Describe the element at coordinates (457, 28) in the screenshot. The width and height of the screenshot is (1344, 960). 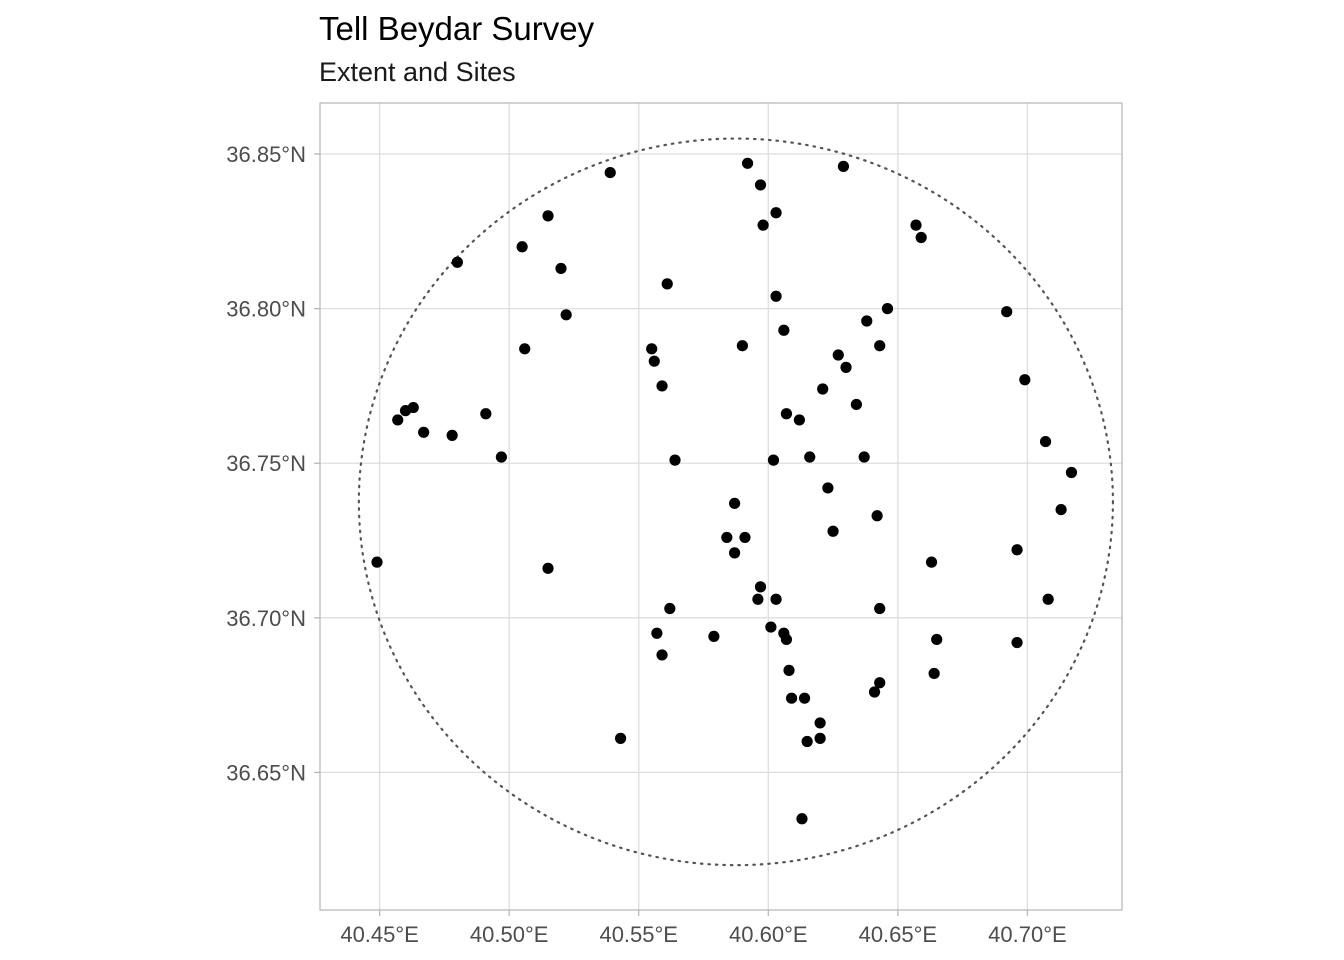
I see `chart-title: Tell Beydar Survey` at that location.